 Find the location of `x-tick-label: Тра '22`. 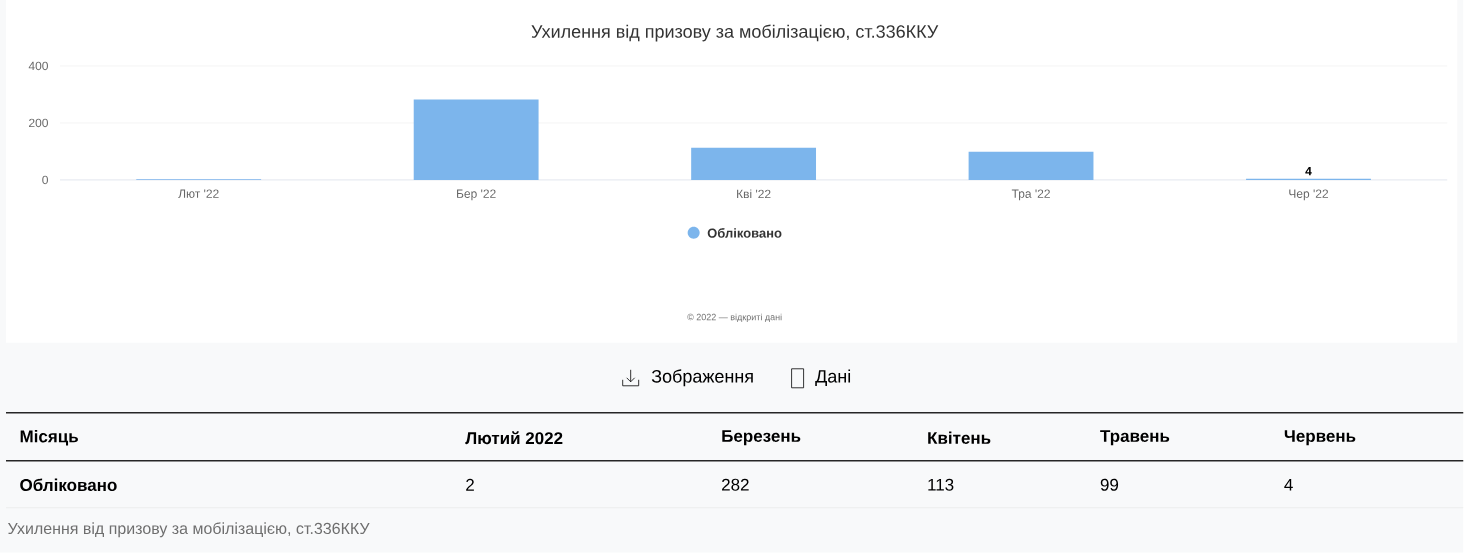

x-tick-label: Тра '22 is located at coordinates (1030, 195).